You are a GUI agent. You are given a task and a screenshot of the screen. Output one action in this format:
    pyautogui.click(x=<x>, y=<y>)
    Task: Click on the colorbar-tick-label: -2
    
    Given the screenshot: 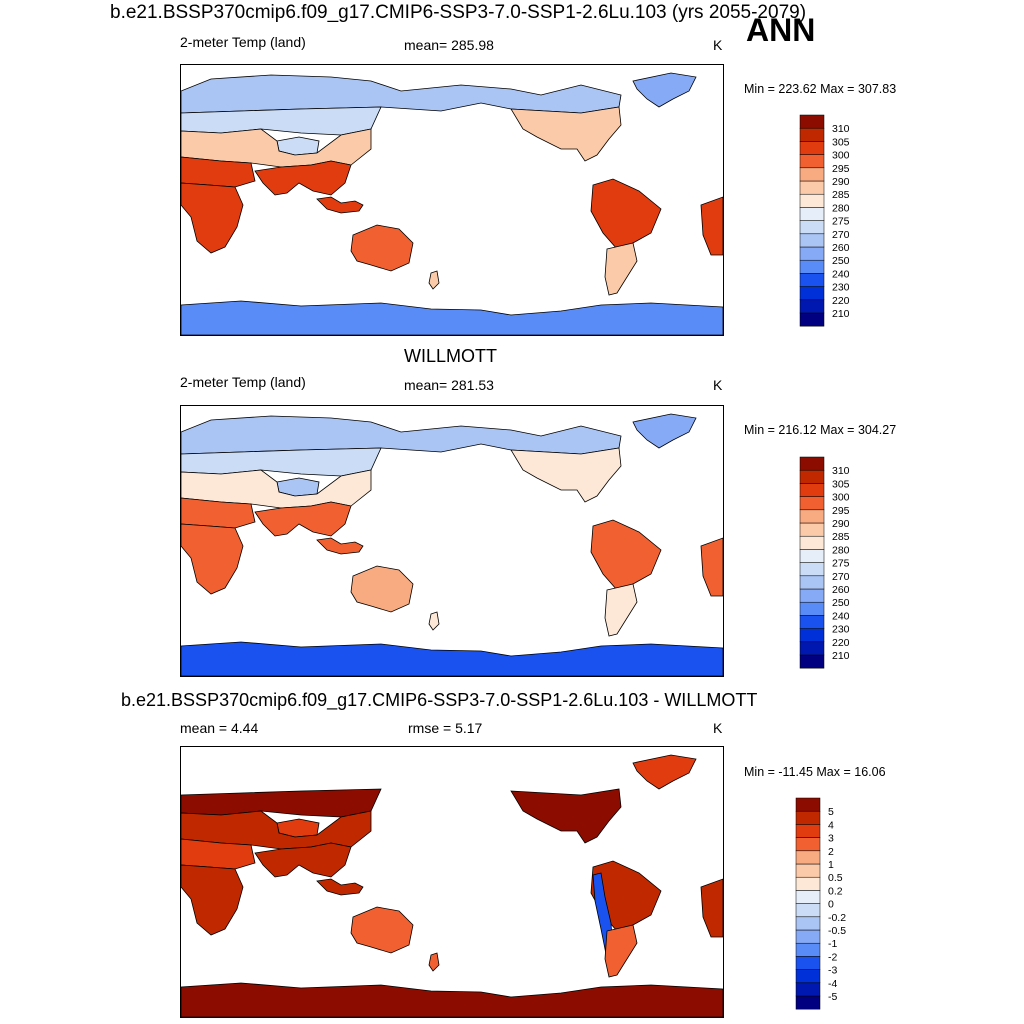 What is the action you would take?
    pyautogui.click(x=832, y=957)
    